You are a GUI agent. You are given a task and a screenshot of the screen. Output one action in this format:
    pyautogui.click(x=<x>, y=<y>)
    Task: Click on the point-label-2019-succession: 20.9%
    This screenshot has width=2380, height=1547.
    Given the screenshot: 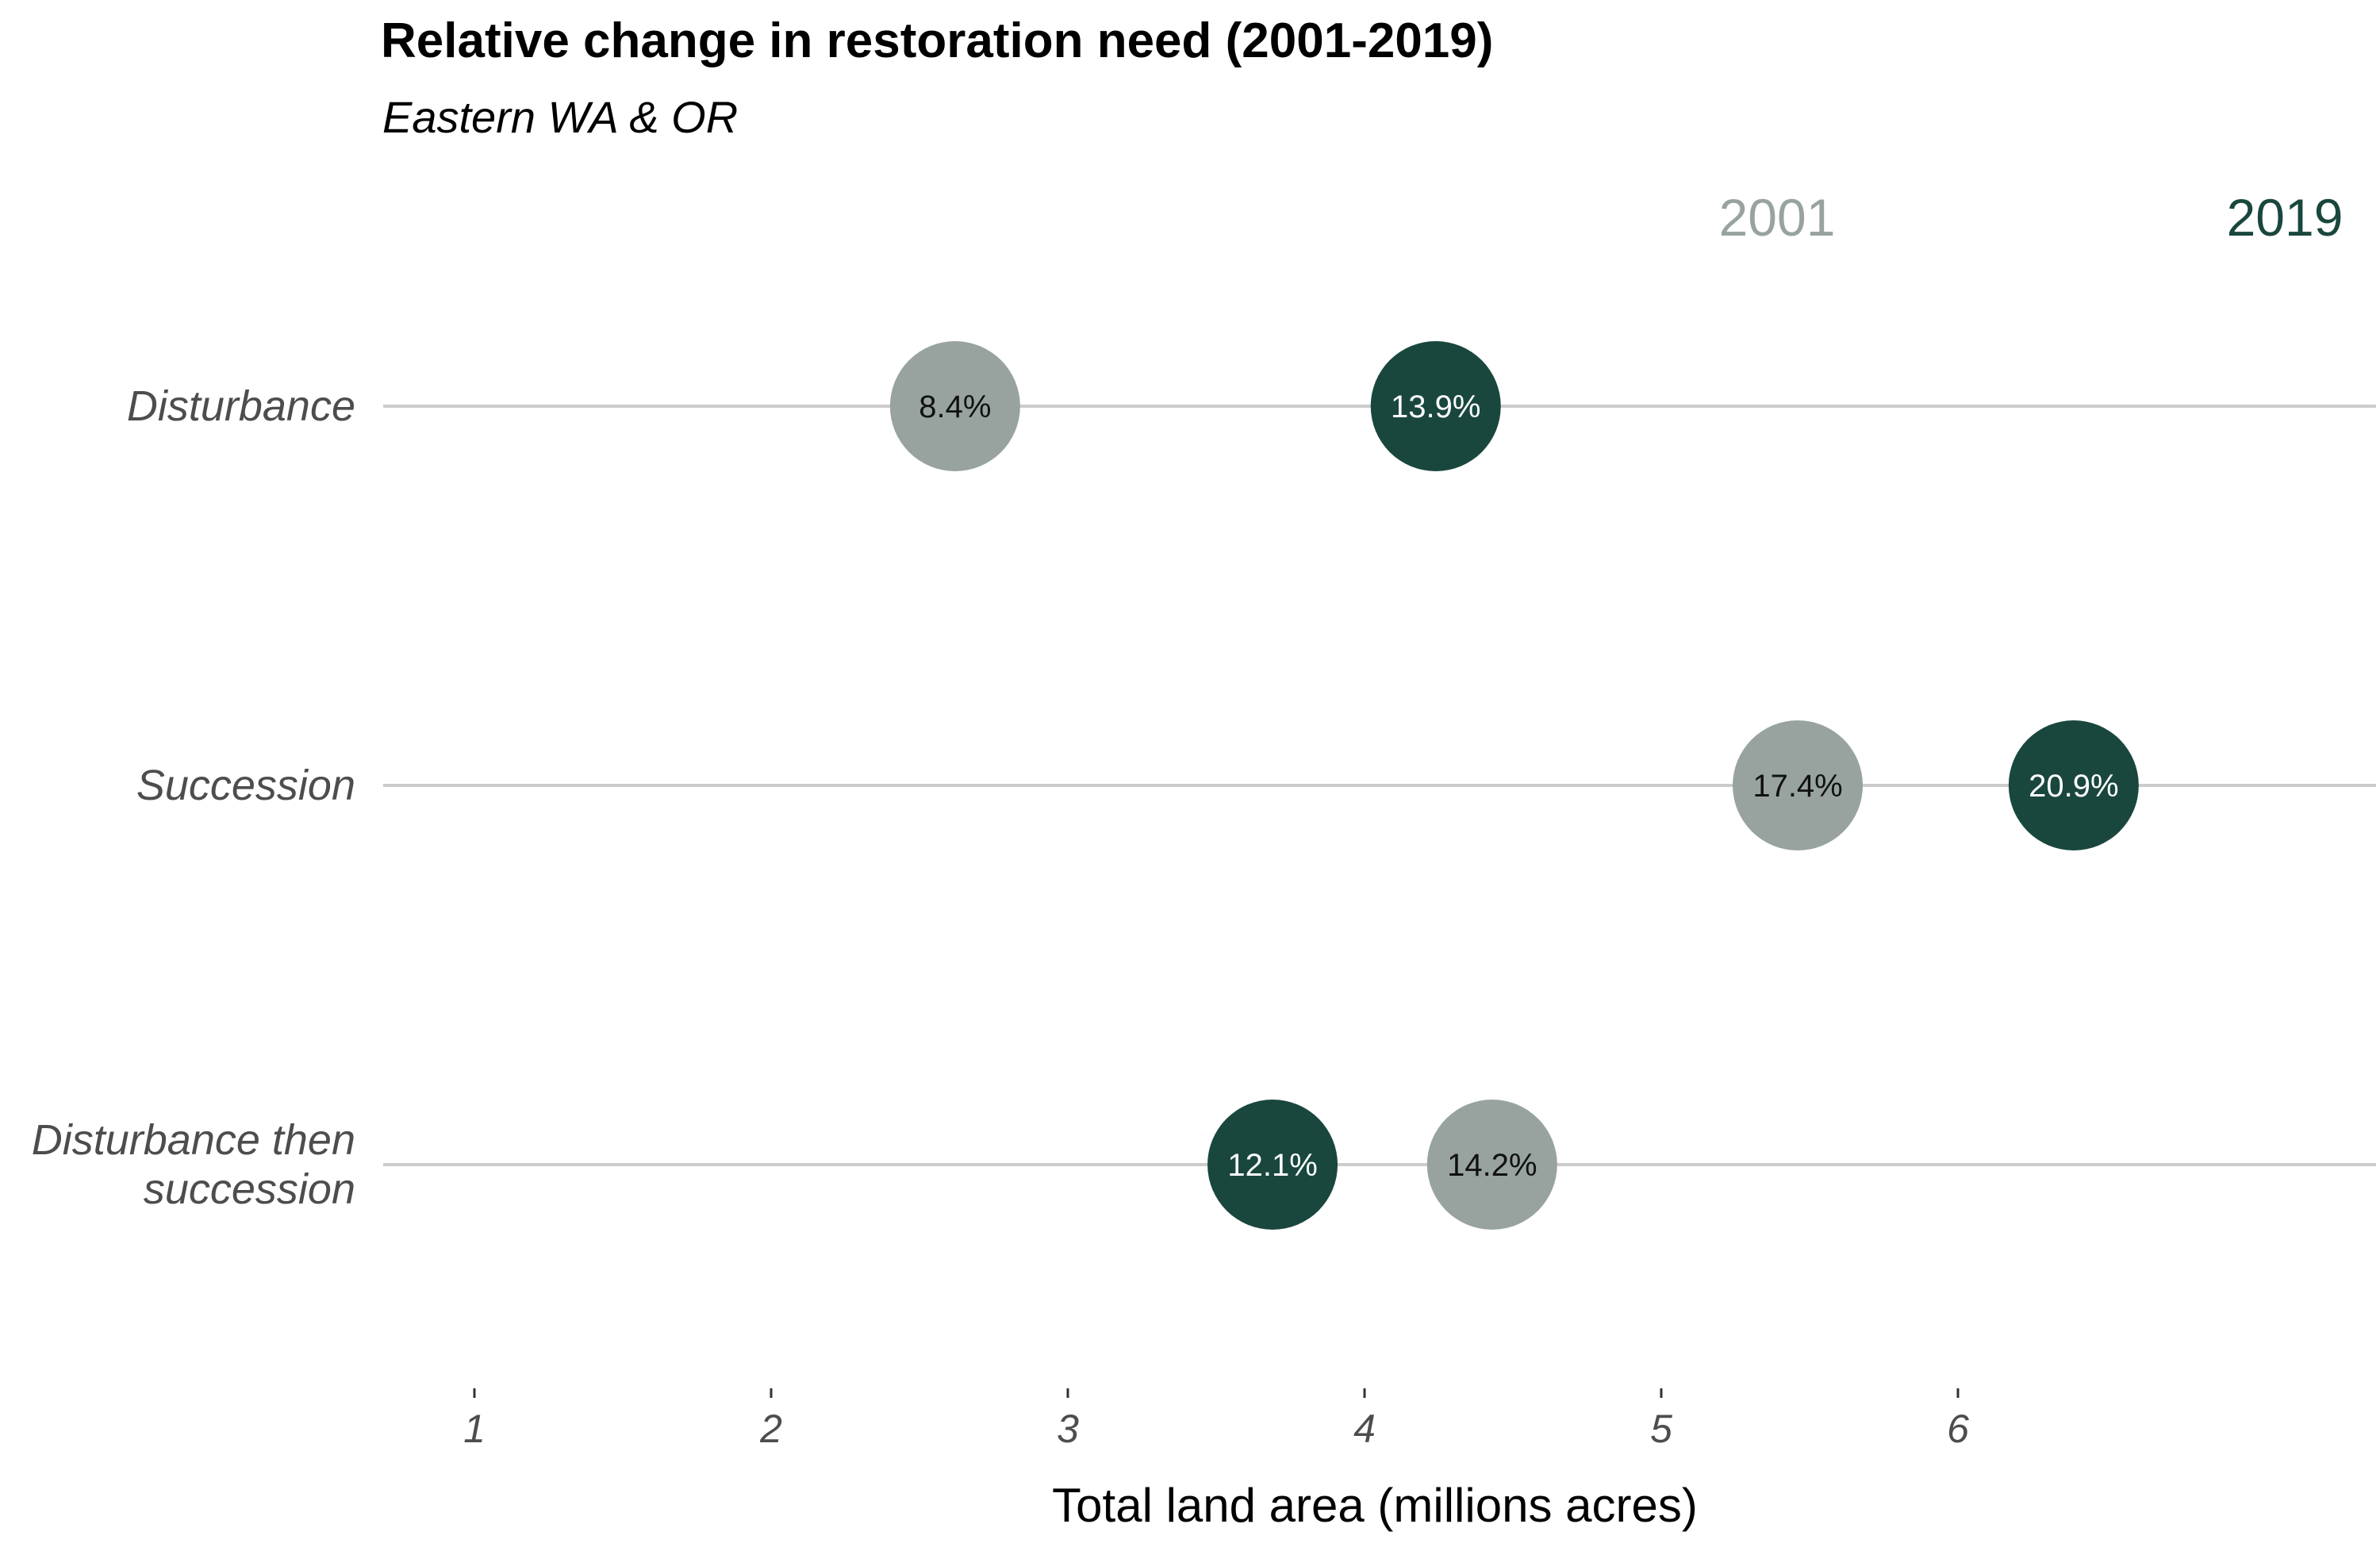 What is the action you would take?
    pyautogui.click(x=2073, y=786)
    